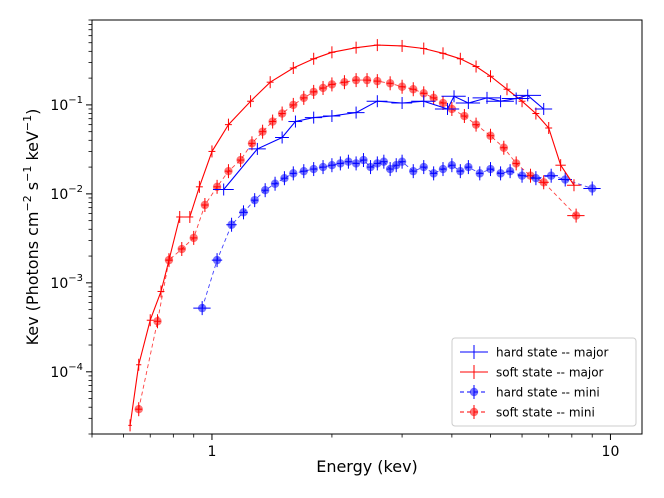  Describe the element at coordinates (545, 413) in the screenshot. I see `legend-label: soft state -- mini` at that location.